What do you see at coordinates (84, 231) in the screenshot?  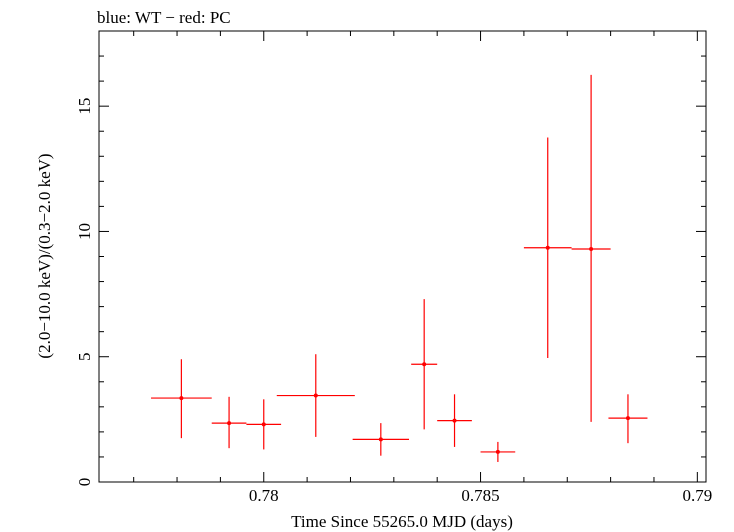 I see `y-tick-label: 10` at bounding box center [84, 231].